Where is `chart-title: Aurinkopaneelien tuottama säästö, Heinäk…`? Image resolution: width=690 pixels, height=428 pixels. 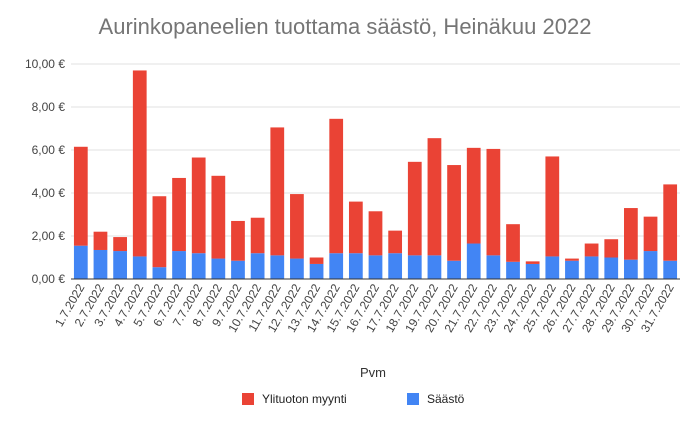
chart-title: Aurinkopaneelien tuottama säästö, Heinäk… is located at coordinates (345, 26).